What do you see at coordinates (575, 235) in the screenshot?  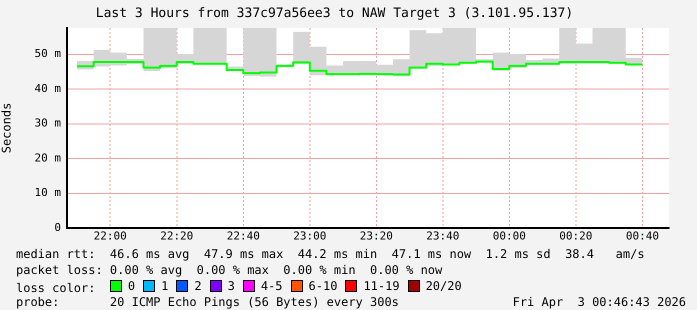 I see `x-tick-label: 00:20` at bounding box center [575, 235].